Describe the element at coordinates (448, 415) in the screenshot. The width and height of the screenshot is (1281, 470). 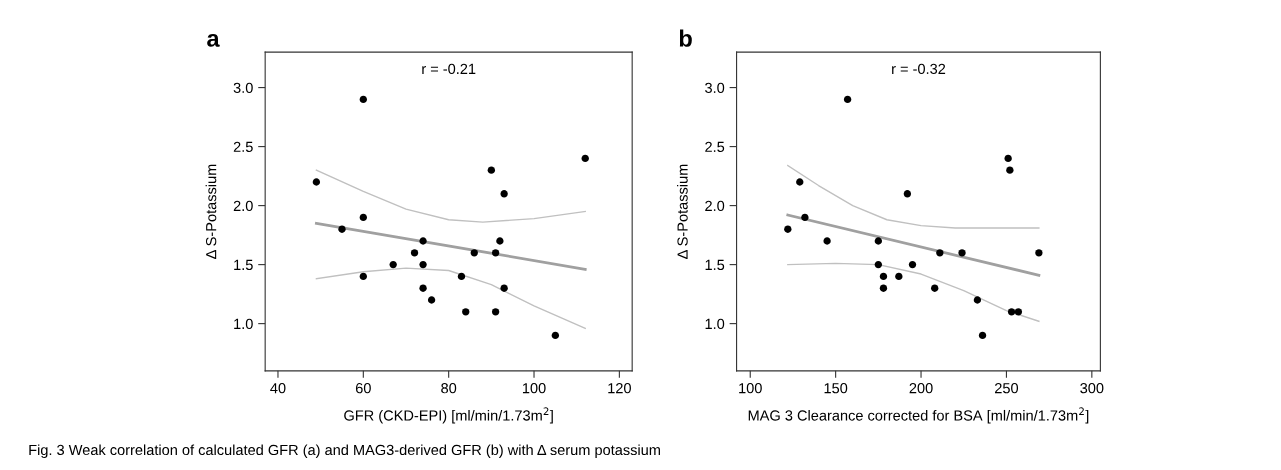
I see `x-axis-title: GFR (CKD-EPI) [ml/min/1.73m$^{2}$]` at that location.